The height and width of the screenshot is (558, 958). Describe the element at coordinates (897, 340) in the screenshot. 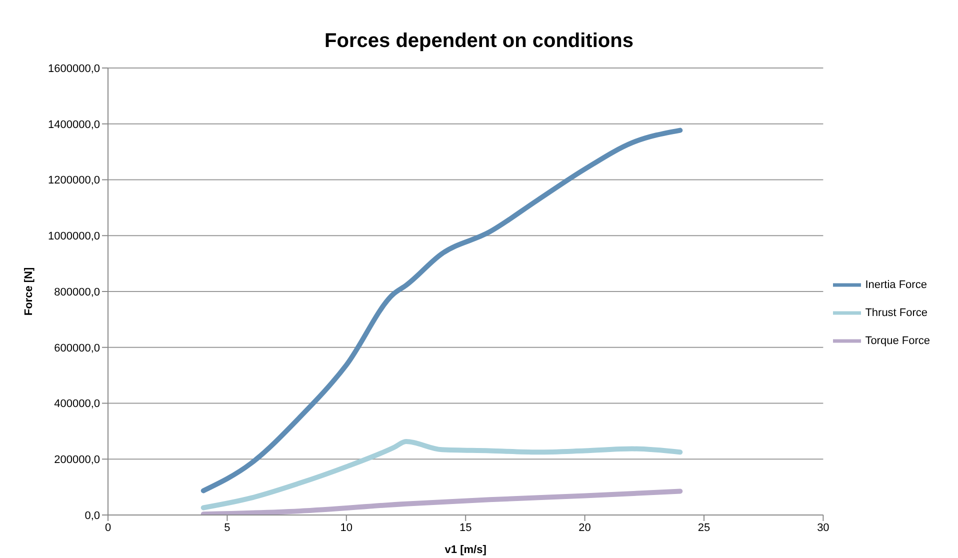

I see `legend-label: Torque Force` at that location.